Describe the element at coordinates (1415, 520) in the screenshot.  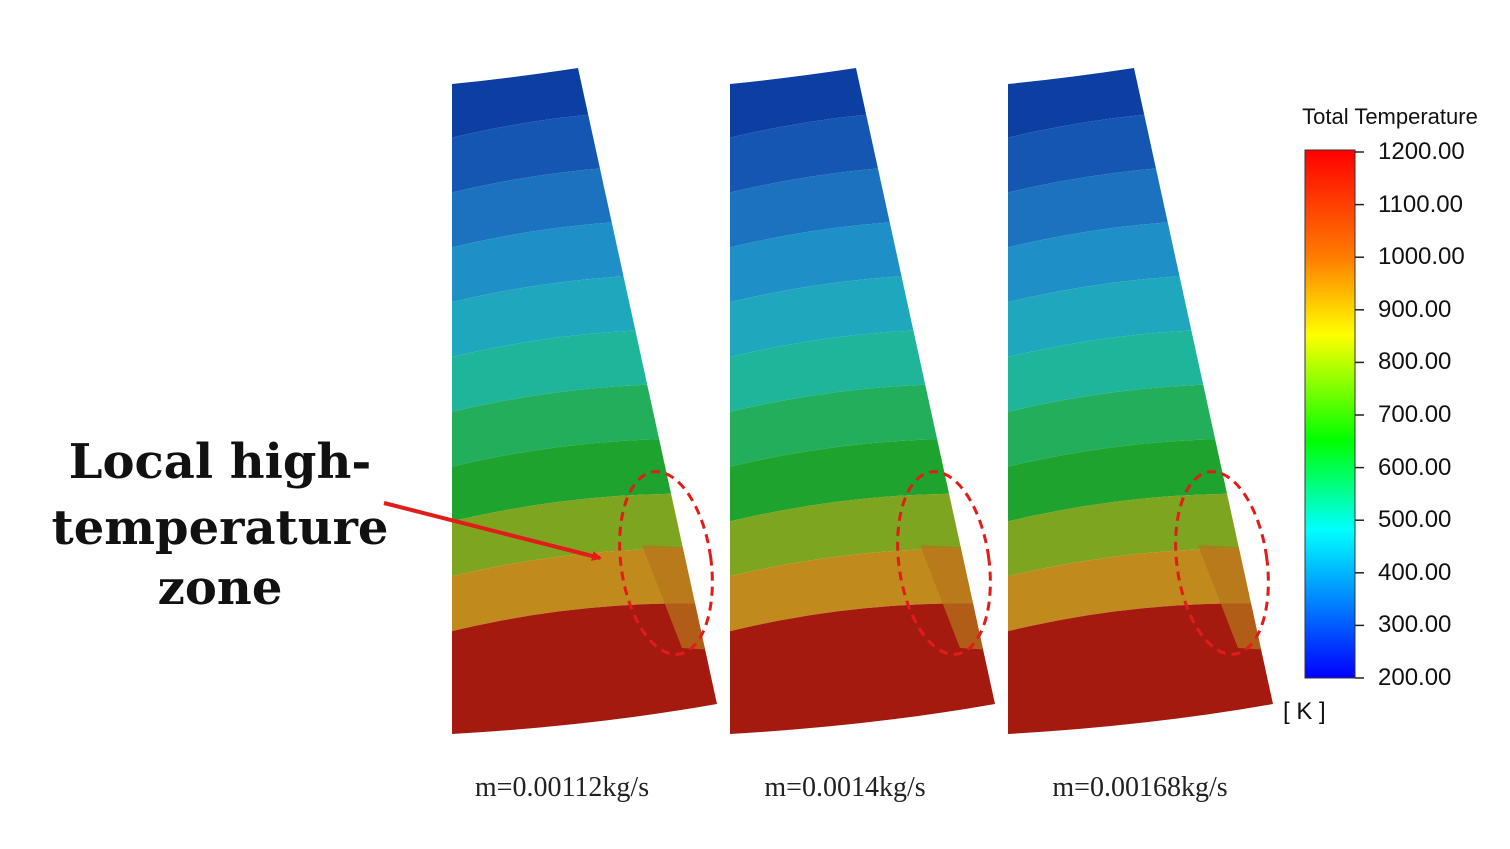
I see `colorbar-tick-label: 500.00` at that location.